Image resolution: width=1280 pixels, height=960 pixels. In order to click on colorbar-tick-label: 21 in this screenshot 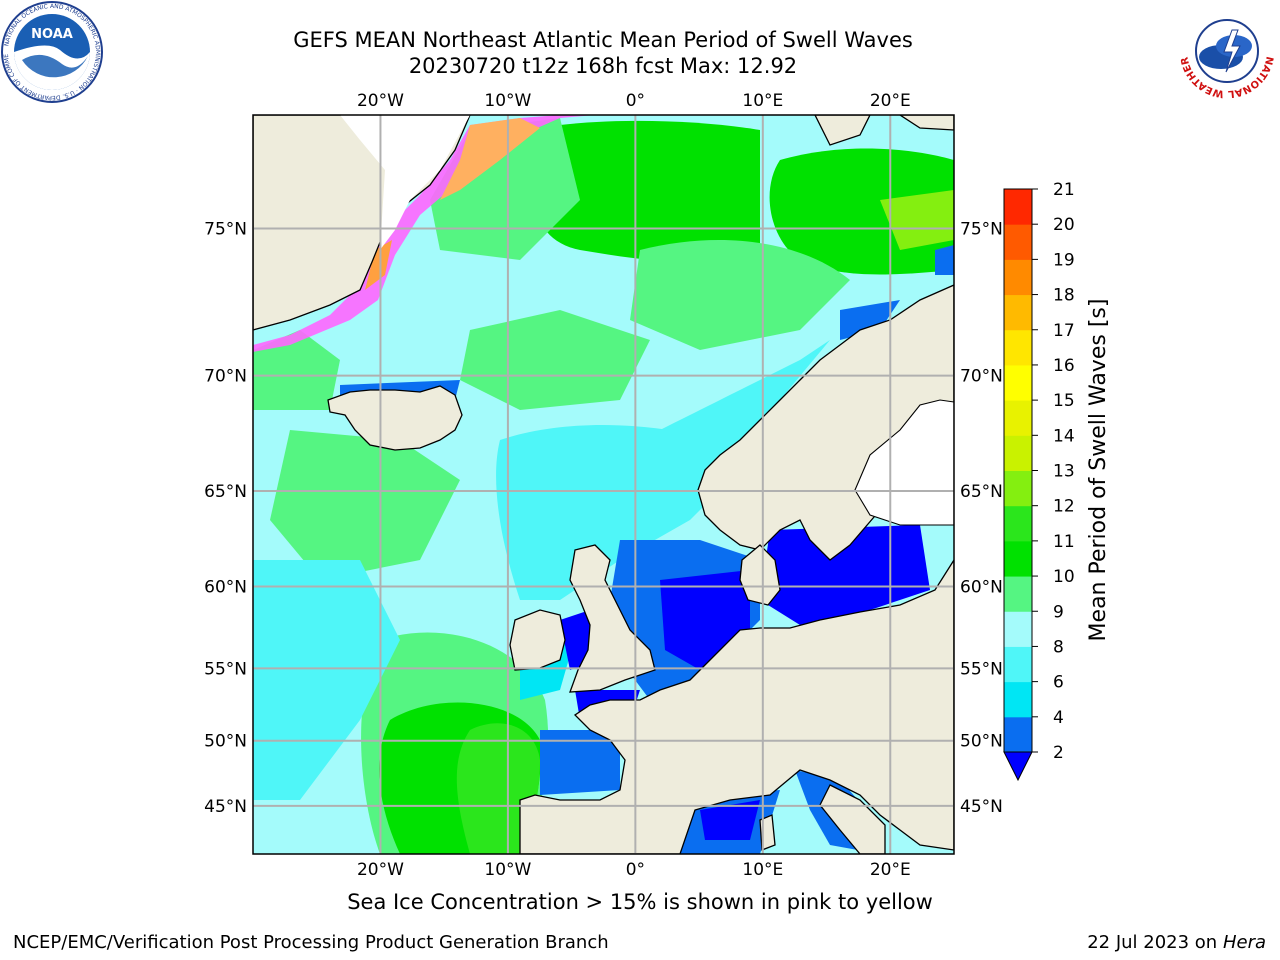, I will do `click(1064, 190)`.